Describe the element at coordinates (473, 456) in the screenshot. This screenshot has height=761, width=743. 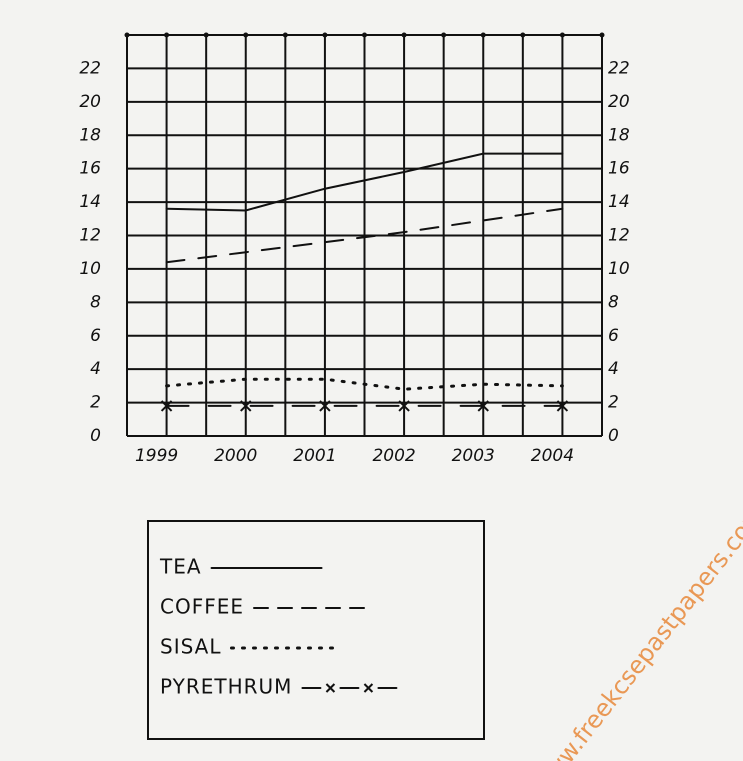
I see `x-tick-label: 2003` at that location.